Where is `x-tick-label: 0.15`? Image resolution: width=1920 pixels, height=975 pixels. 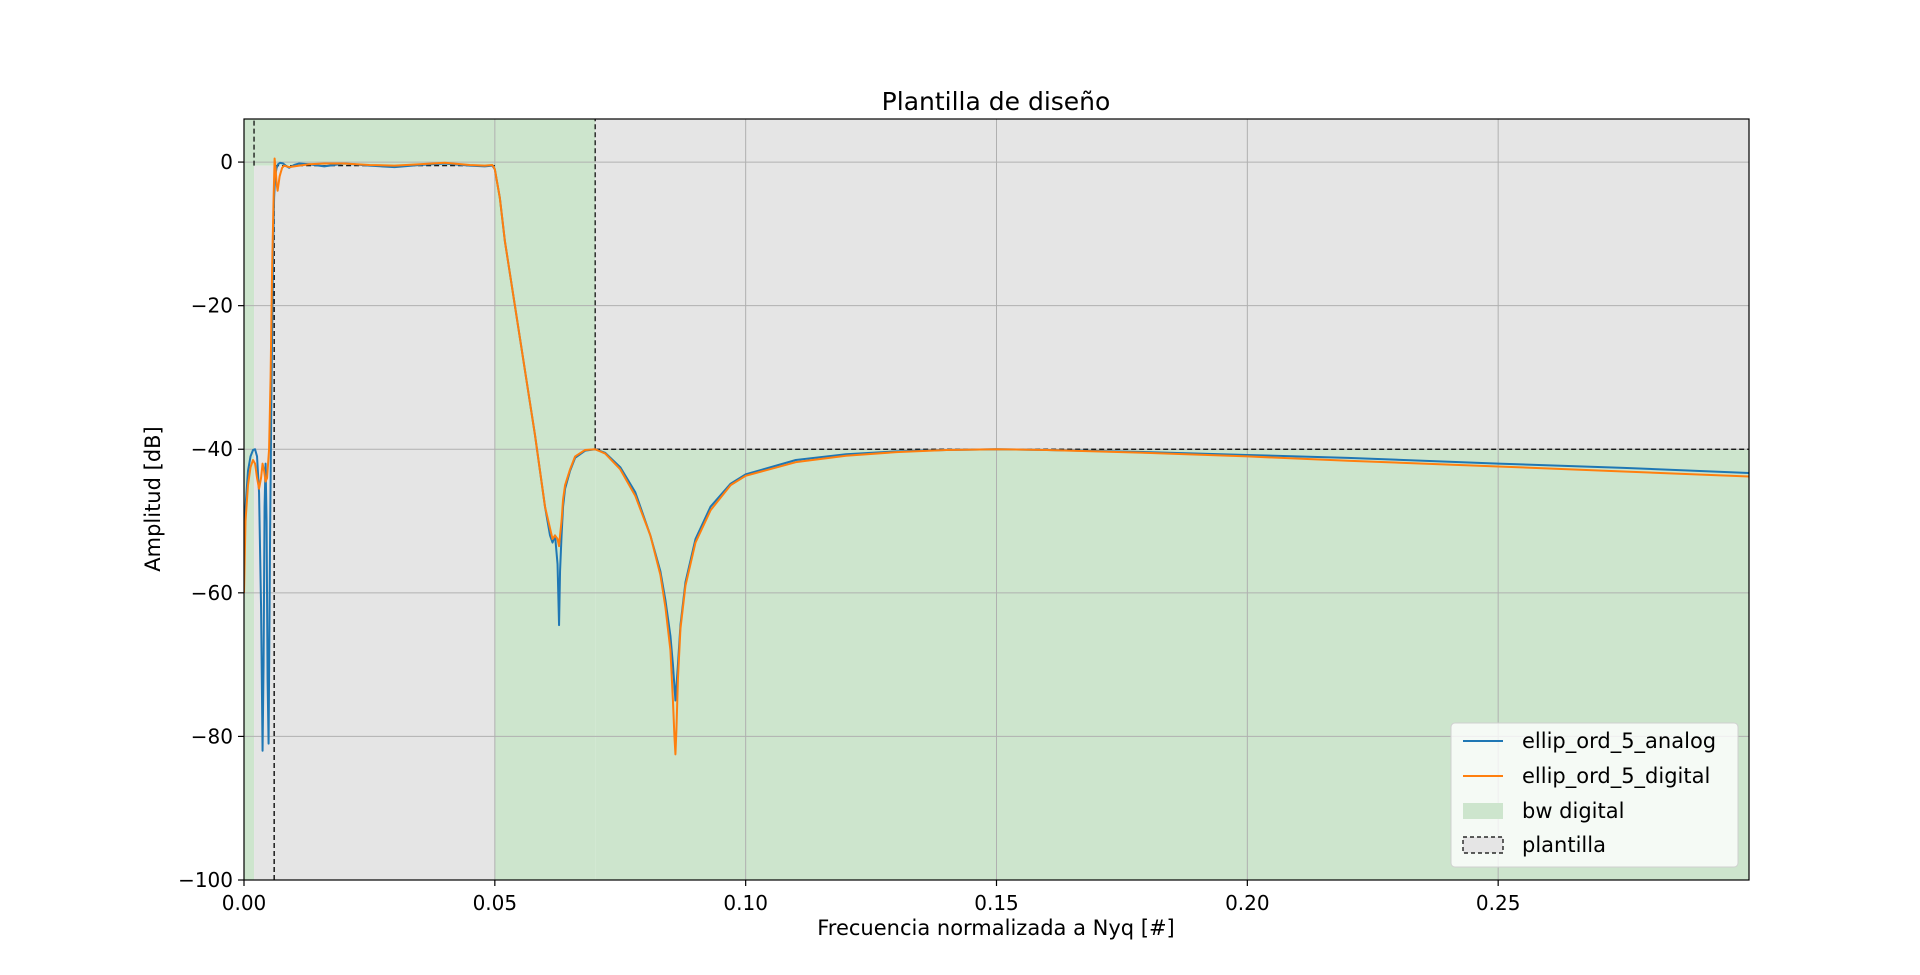
x-tick-label: 0.15 is located at coordinates (996, 903).